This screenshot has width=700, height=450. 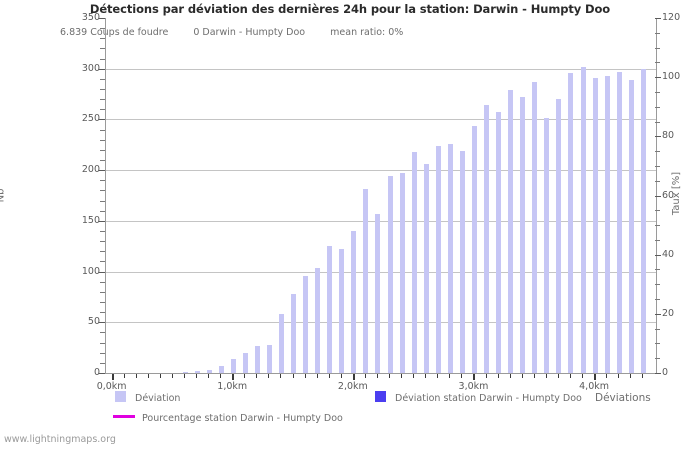 What do you see at coordinates (3, 195) in the screenshot?
I see `y-axis-left-title: Nb` at bounding box center [3, 195].